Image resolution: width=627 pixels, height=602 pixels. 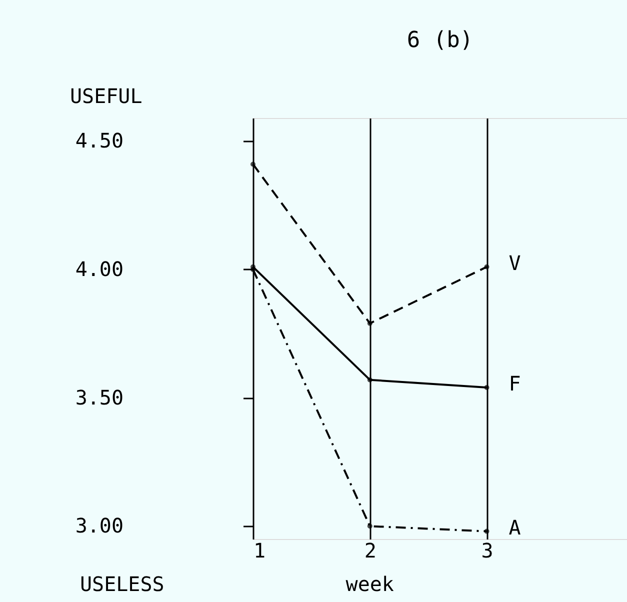 What do you see at coordinates (99, 526) in the screenshot?
I see `y-tick-label: 3.00` at bounding box center [99, 526].